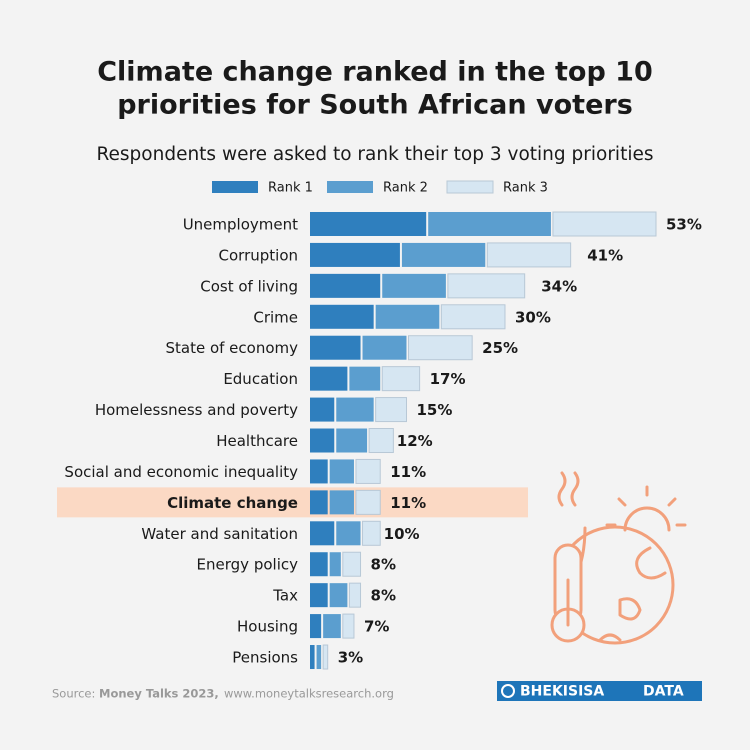 This screenshot has width=750, height=750. I want to click on legend-label: Rank 2, so click(405, 188).